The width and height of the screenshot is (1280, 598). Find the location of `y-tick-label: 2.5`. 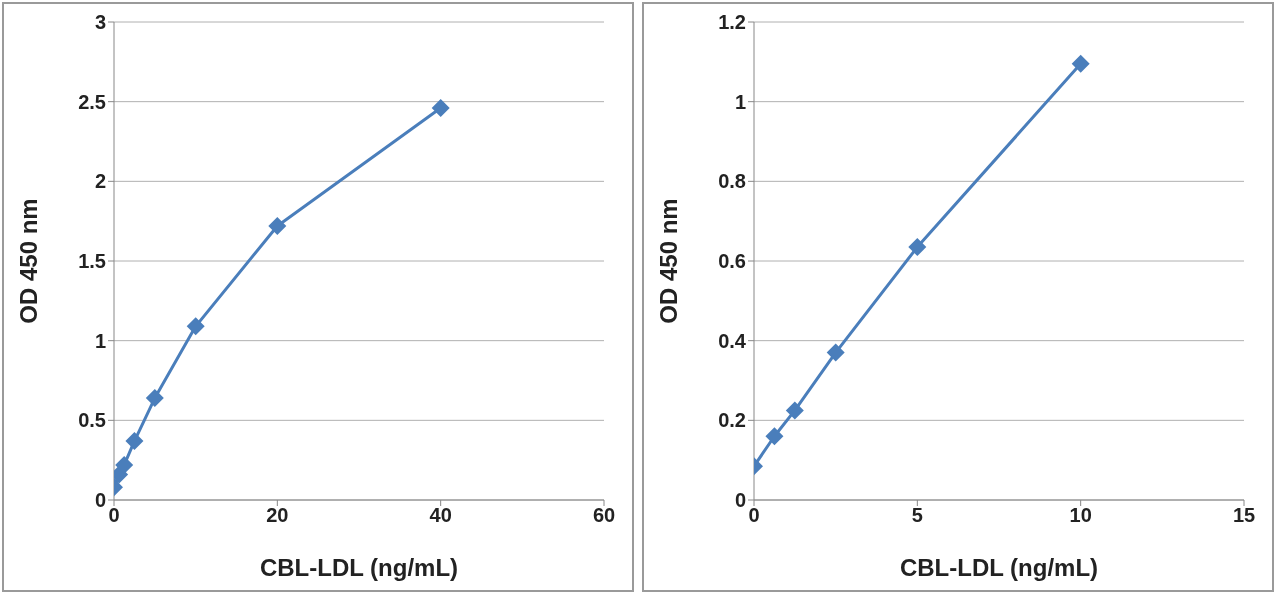

y-tick-label: 2.5 is located at coordinates (92, 101).